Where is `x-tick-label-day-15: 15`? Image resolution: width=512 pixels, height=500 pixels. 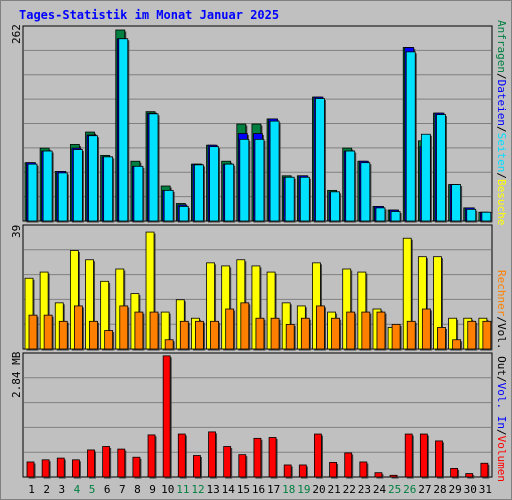 x-tick-label-day-15: 15 is located at coordinates (243, 489).